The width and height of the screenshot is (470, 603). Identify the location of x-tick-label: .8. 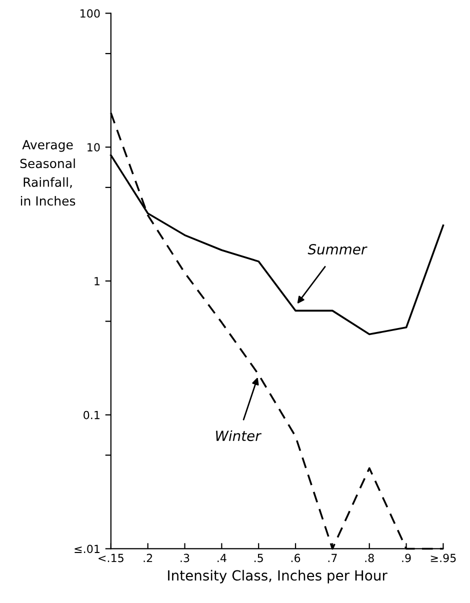
(369, 558).